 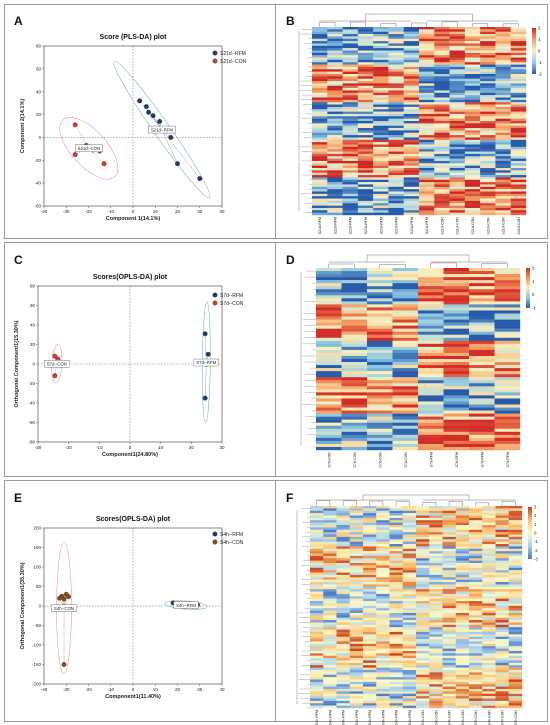 What do you see at coordinates (476, 717) in the screenshot?
I see `column-label: S4h-CON` at bounding box center [476, 717].